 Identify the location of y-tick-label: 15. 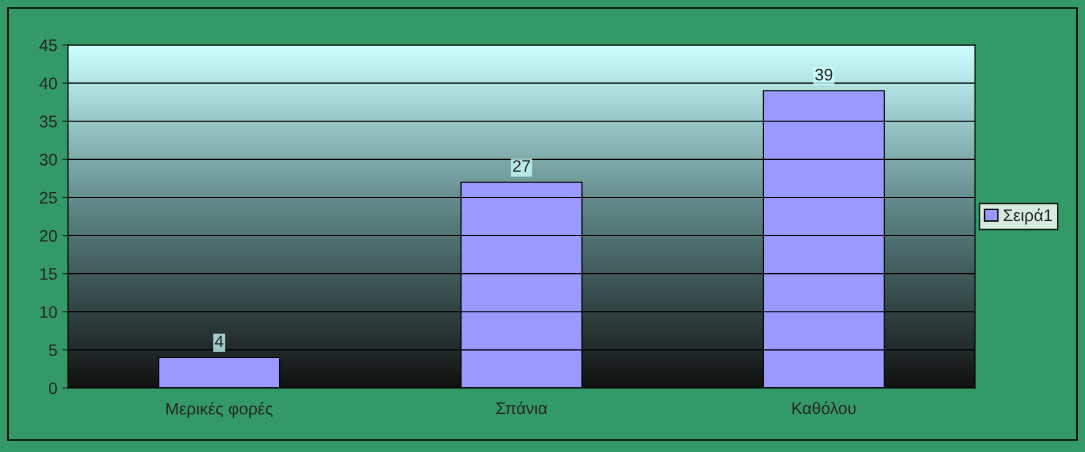
(48, 274).